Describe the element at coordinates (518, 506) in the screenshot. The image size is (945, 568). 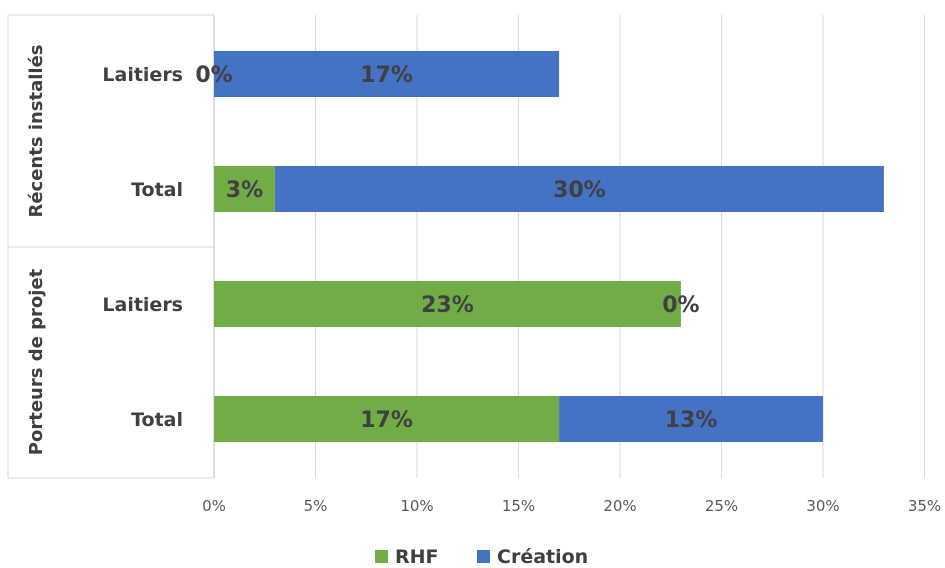
I see `x-tick-label: 15%` at that location.